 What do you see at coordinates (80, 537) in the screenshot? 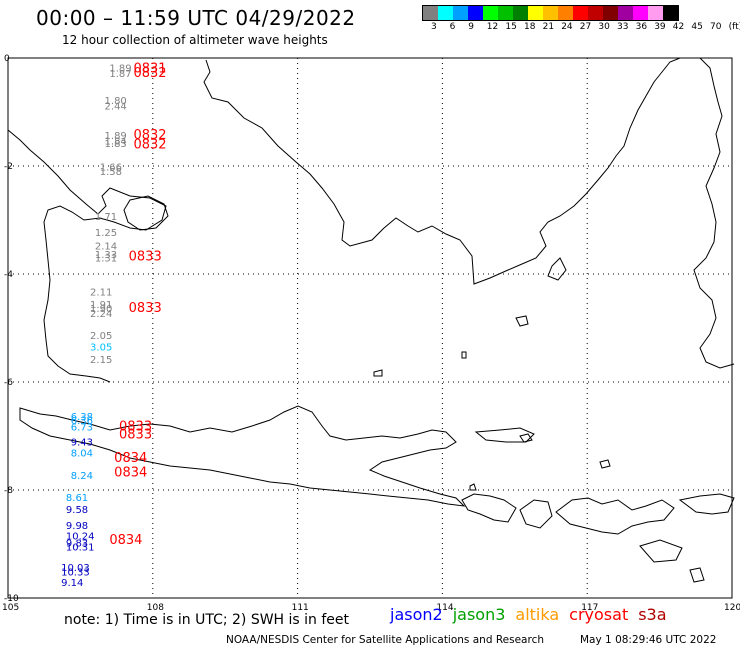
I see `wave-height-value: 10.24` at bounding box center [80, 537].